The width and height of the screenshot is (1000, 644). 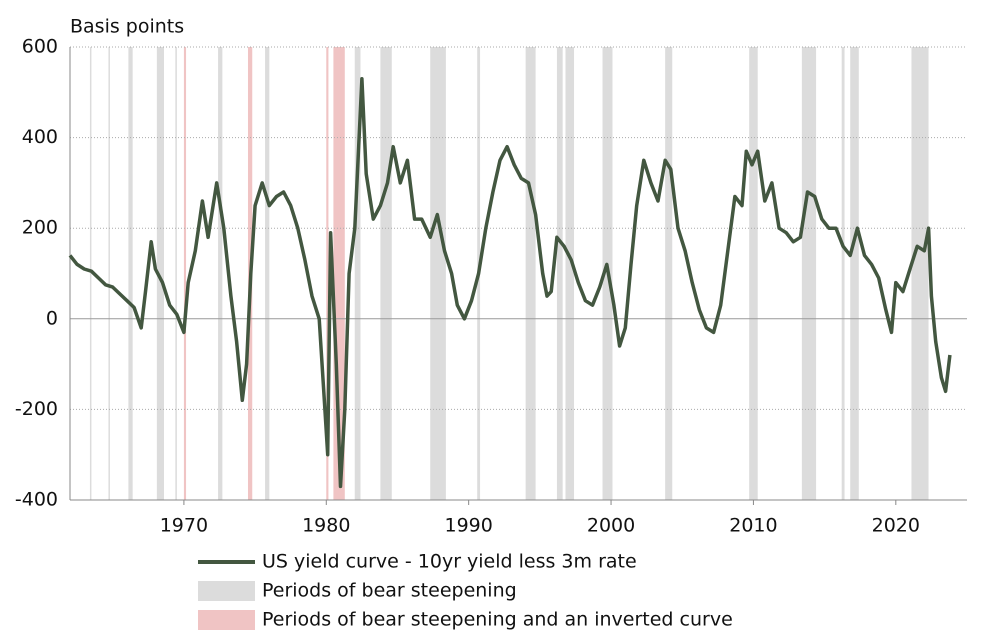 What do you see at coordinates (40, 228) in the screenshot?
I see `y-tick-label: 200` at bounding box center [40, 228].